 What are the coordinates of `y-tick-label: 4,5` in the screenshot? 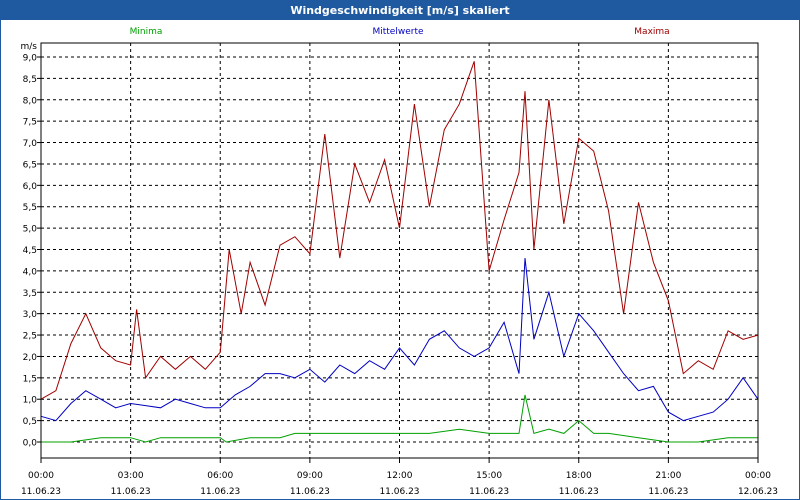 It's located at (30, 251).